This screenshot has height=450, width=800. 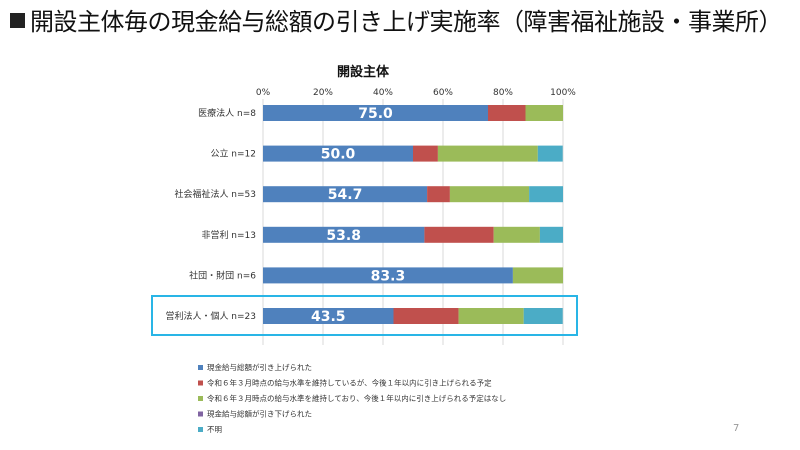 I want to click on slide-title: 開設主体毎の現金給与総額の引き上げ実施率（障害福祉施設・事業所）, so click(x=396, y=22).